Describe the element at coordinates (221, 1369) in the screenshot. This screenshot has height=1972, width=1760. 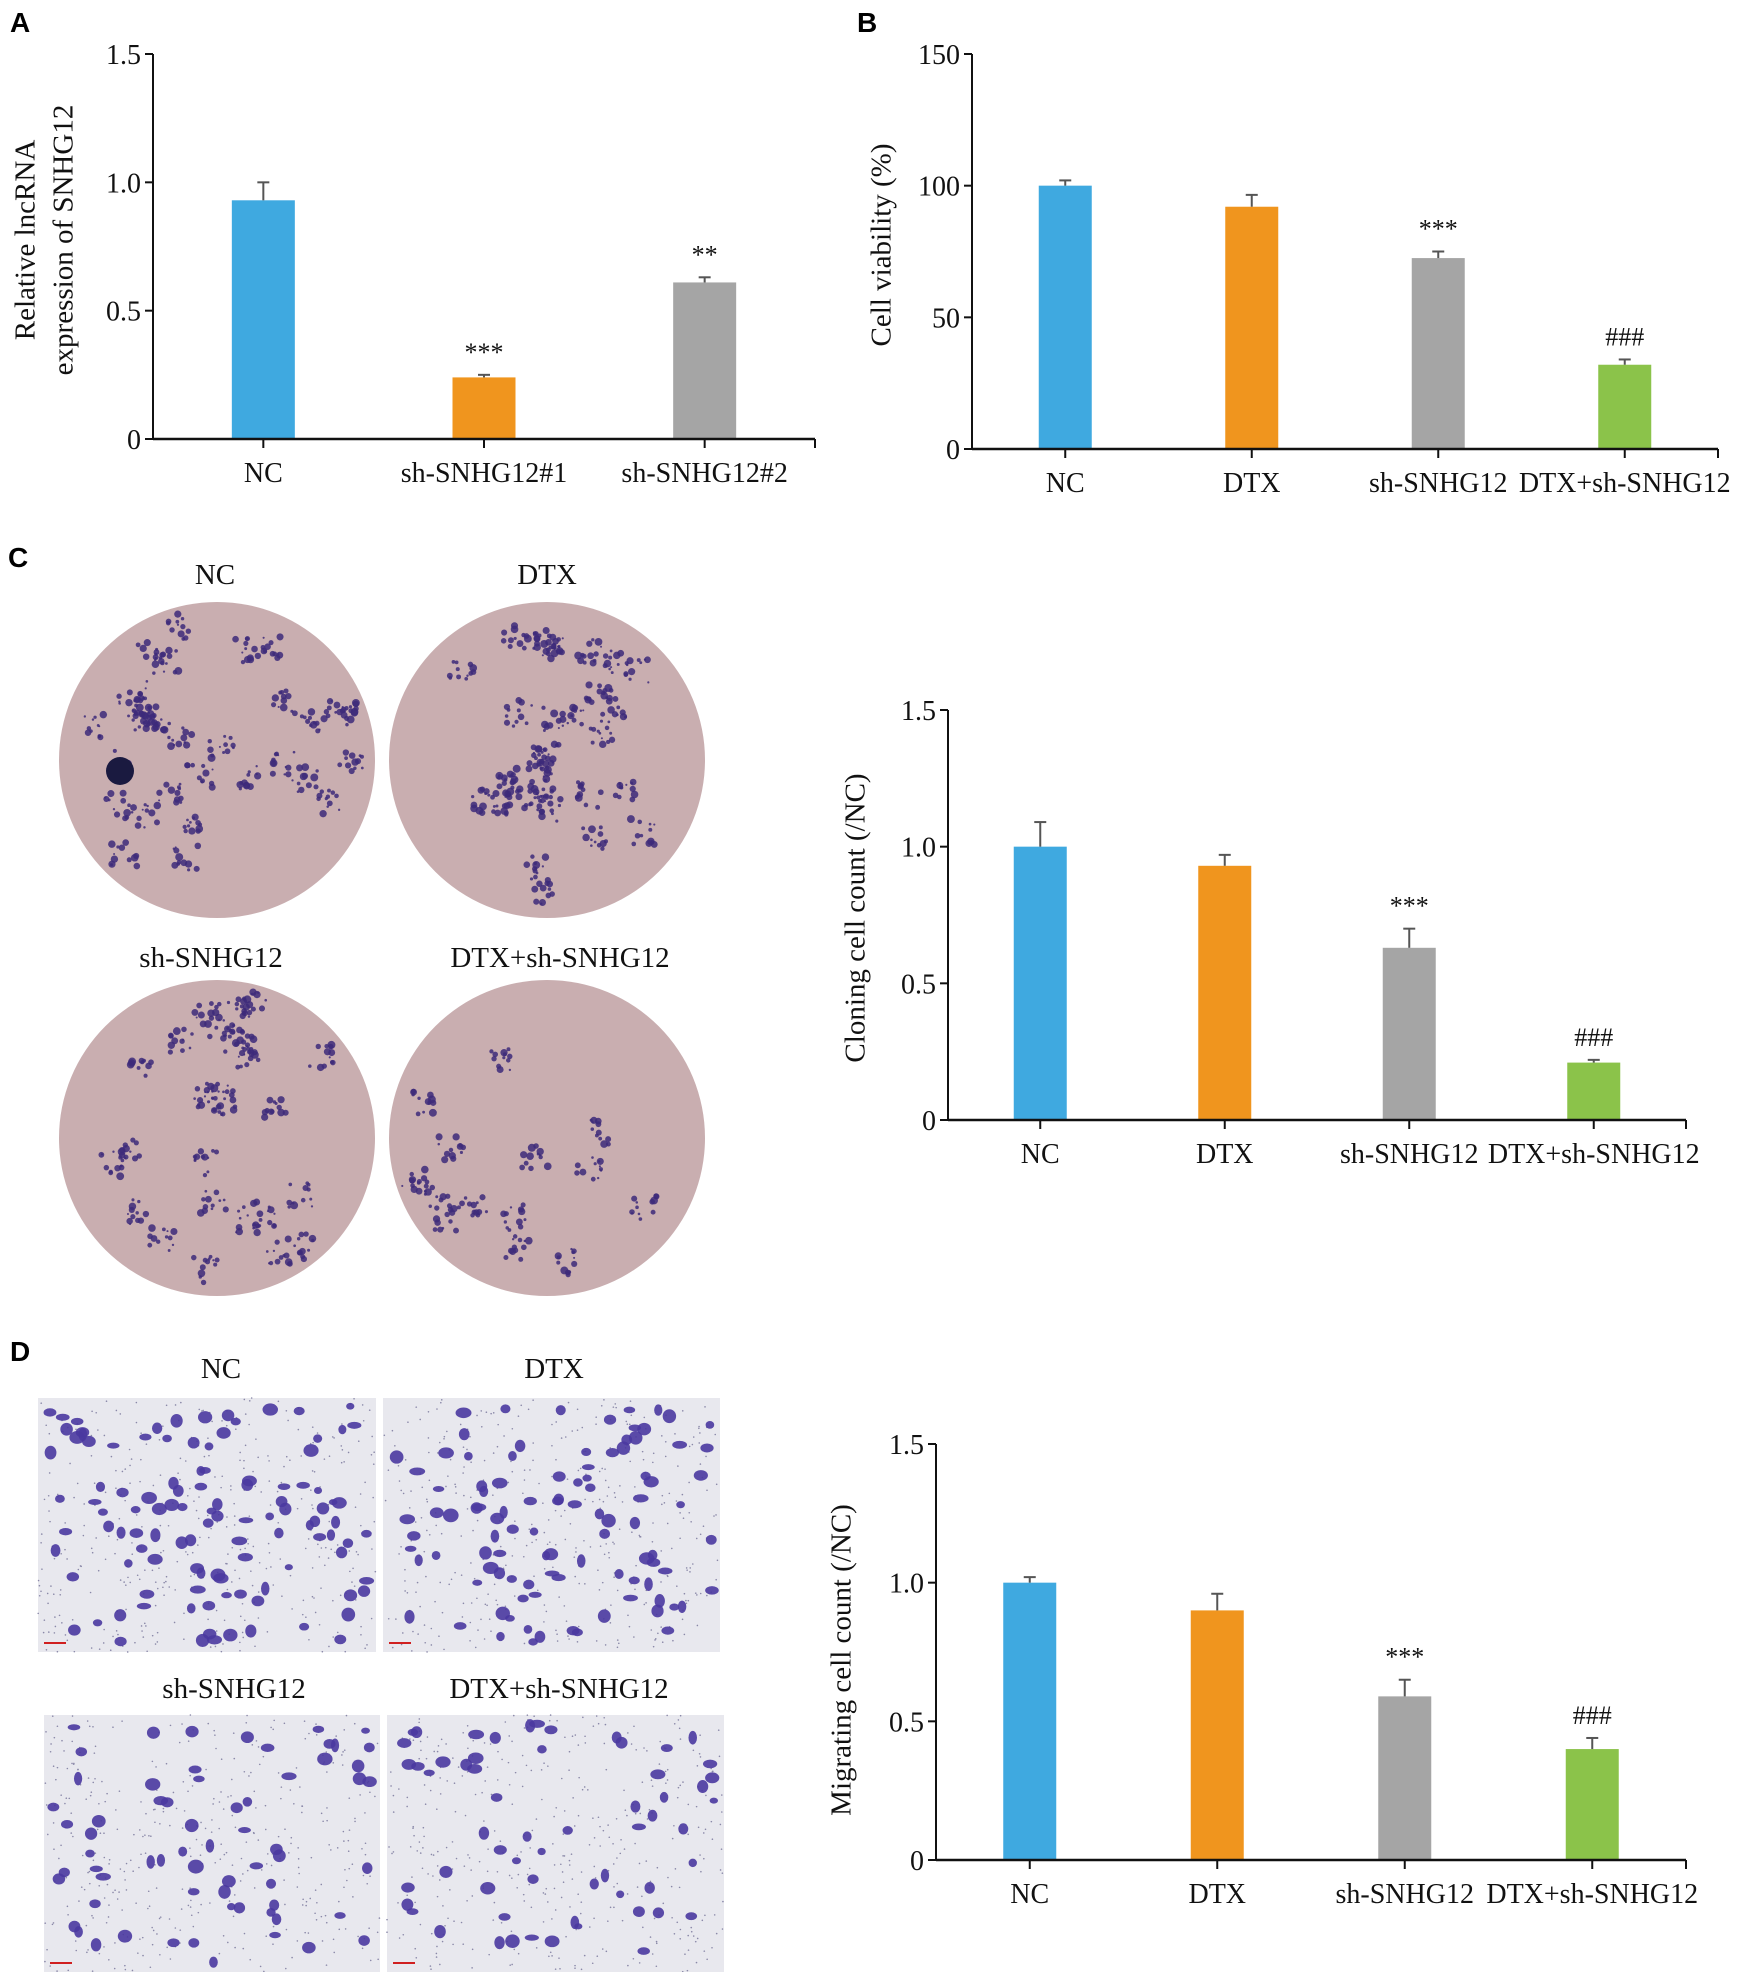
I see `transwell-label-nc: NC` at that location.